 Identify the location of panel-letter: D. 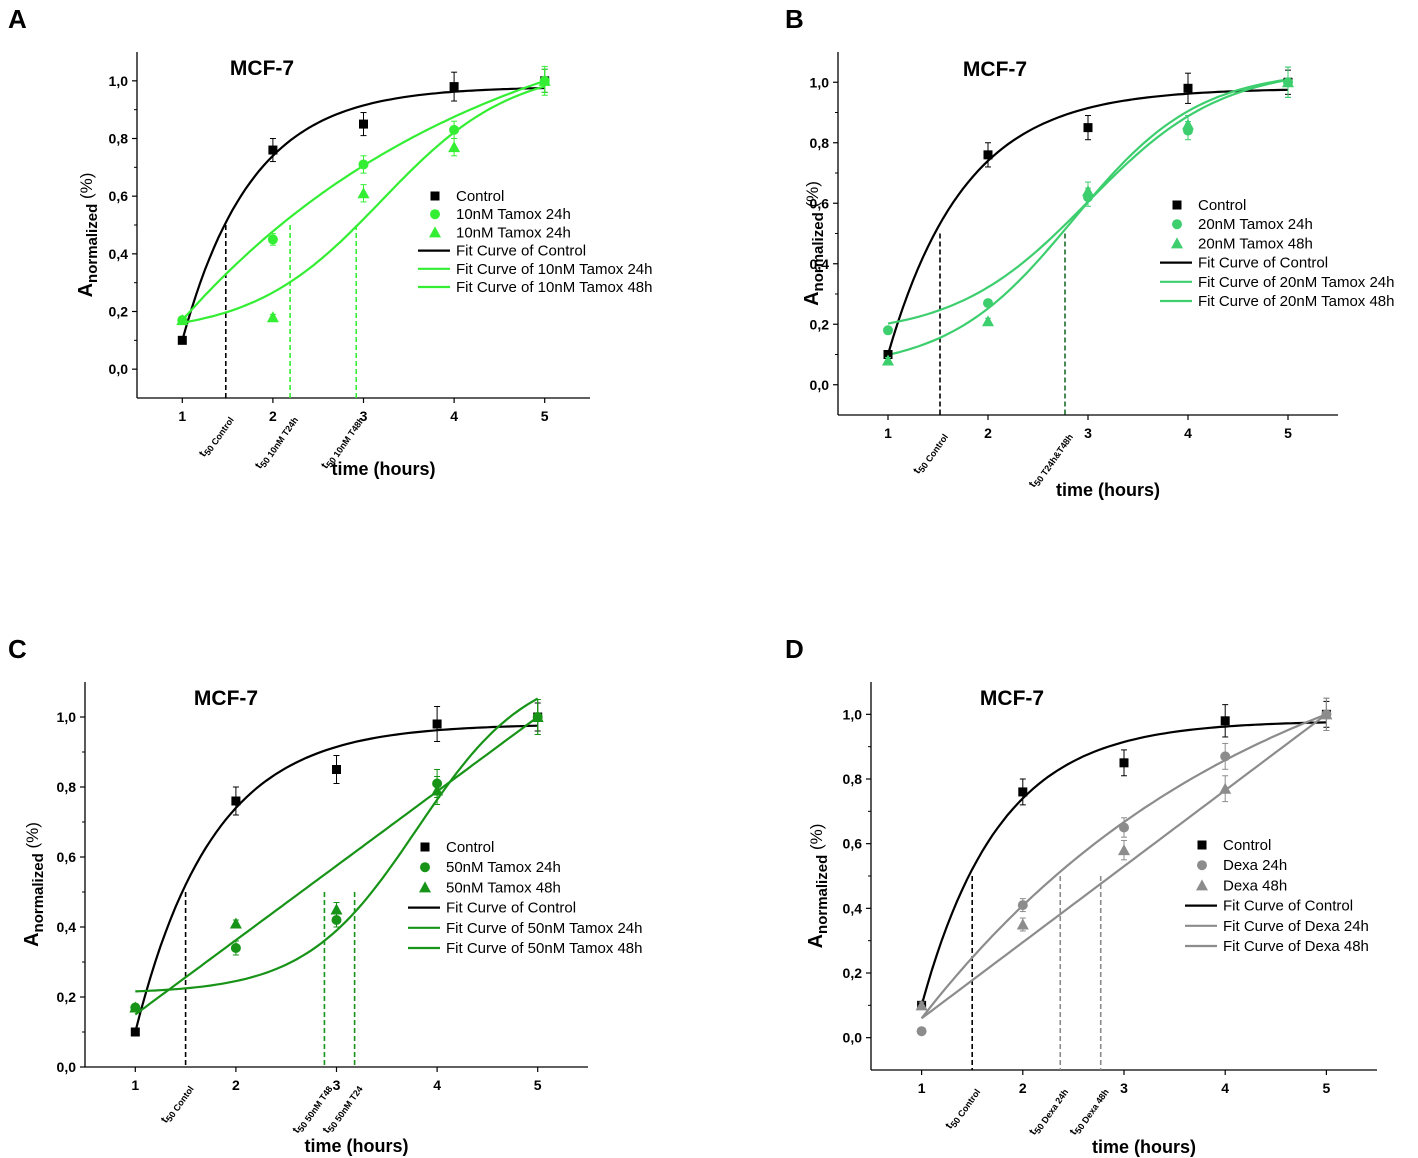
(794, 649).